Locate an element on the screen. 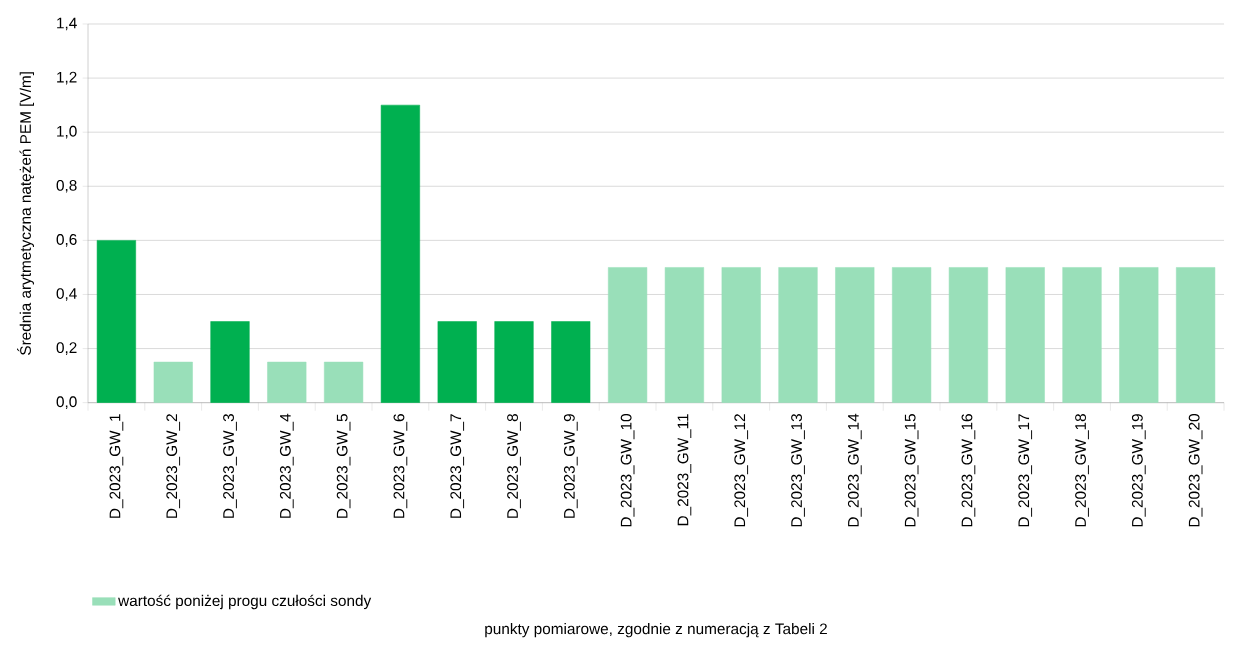 The width and height of the screenshot is (1244, 656). x-tick-label: D_2023_GW_11 is located at coordinates (684, 470).